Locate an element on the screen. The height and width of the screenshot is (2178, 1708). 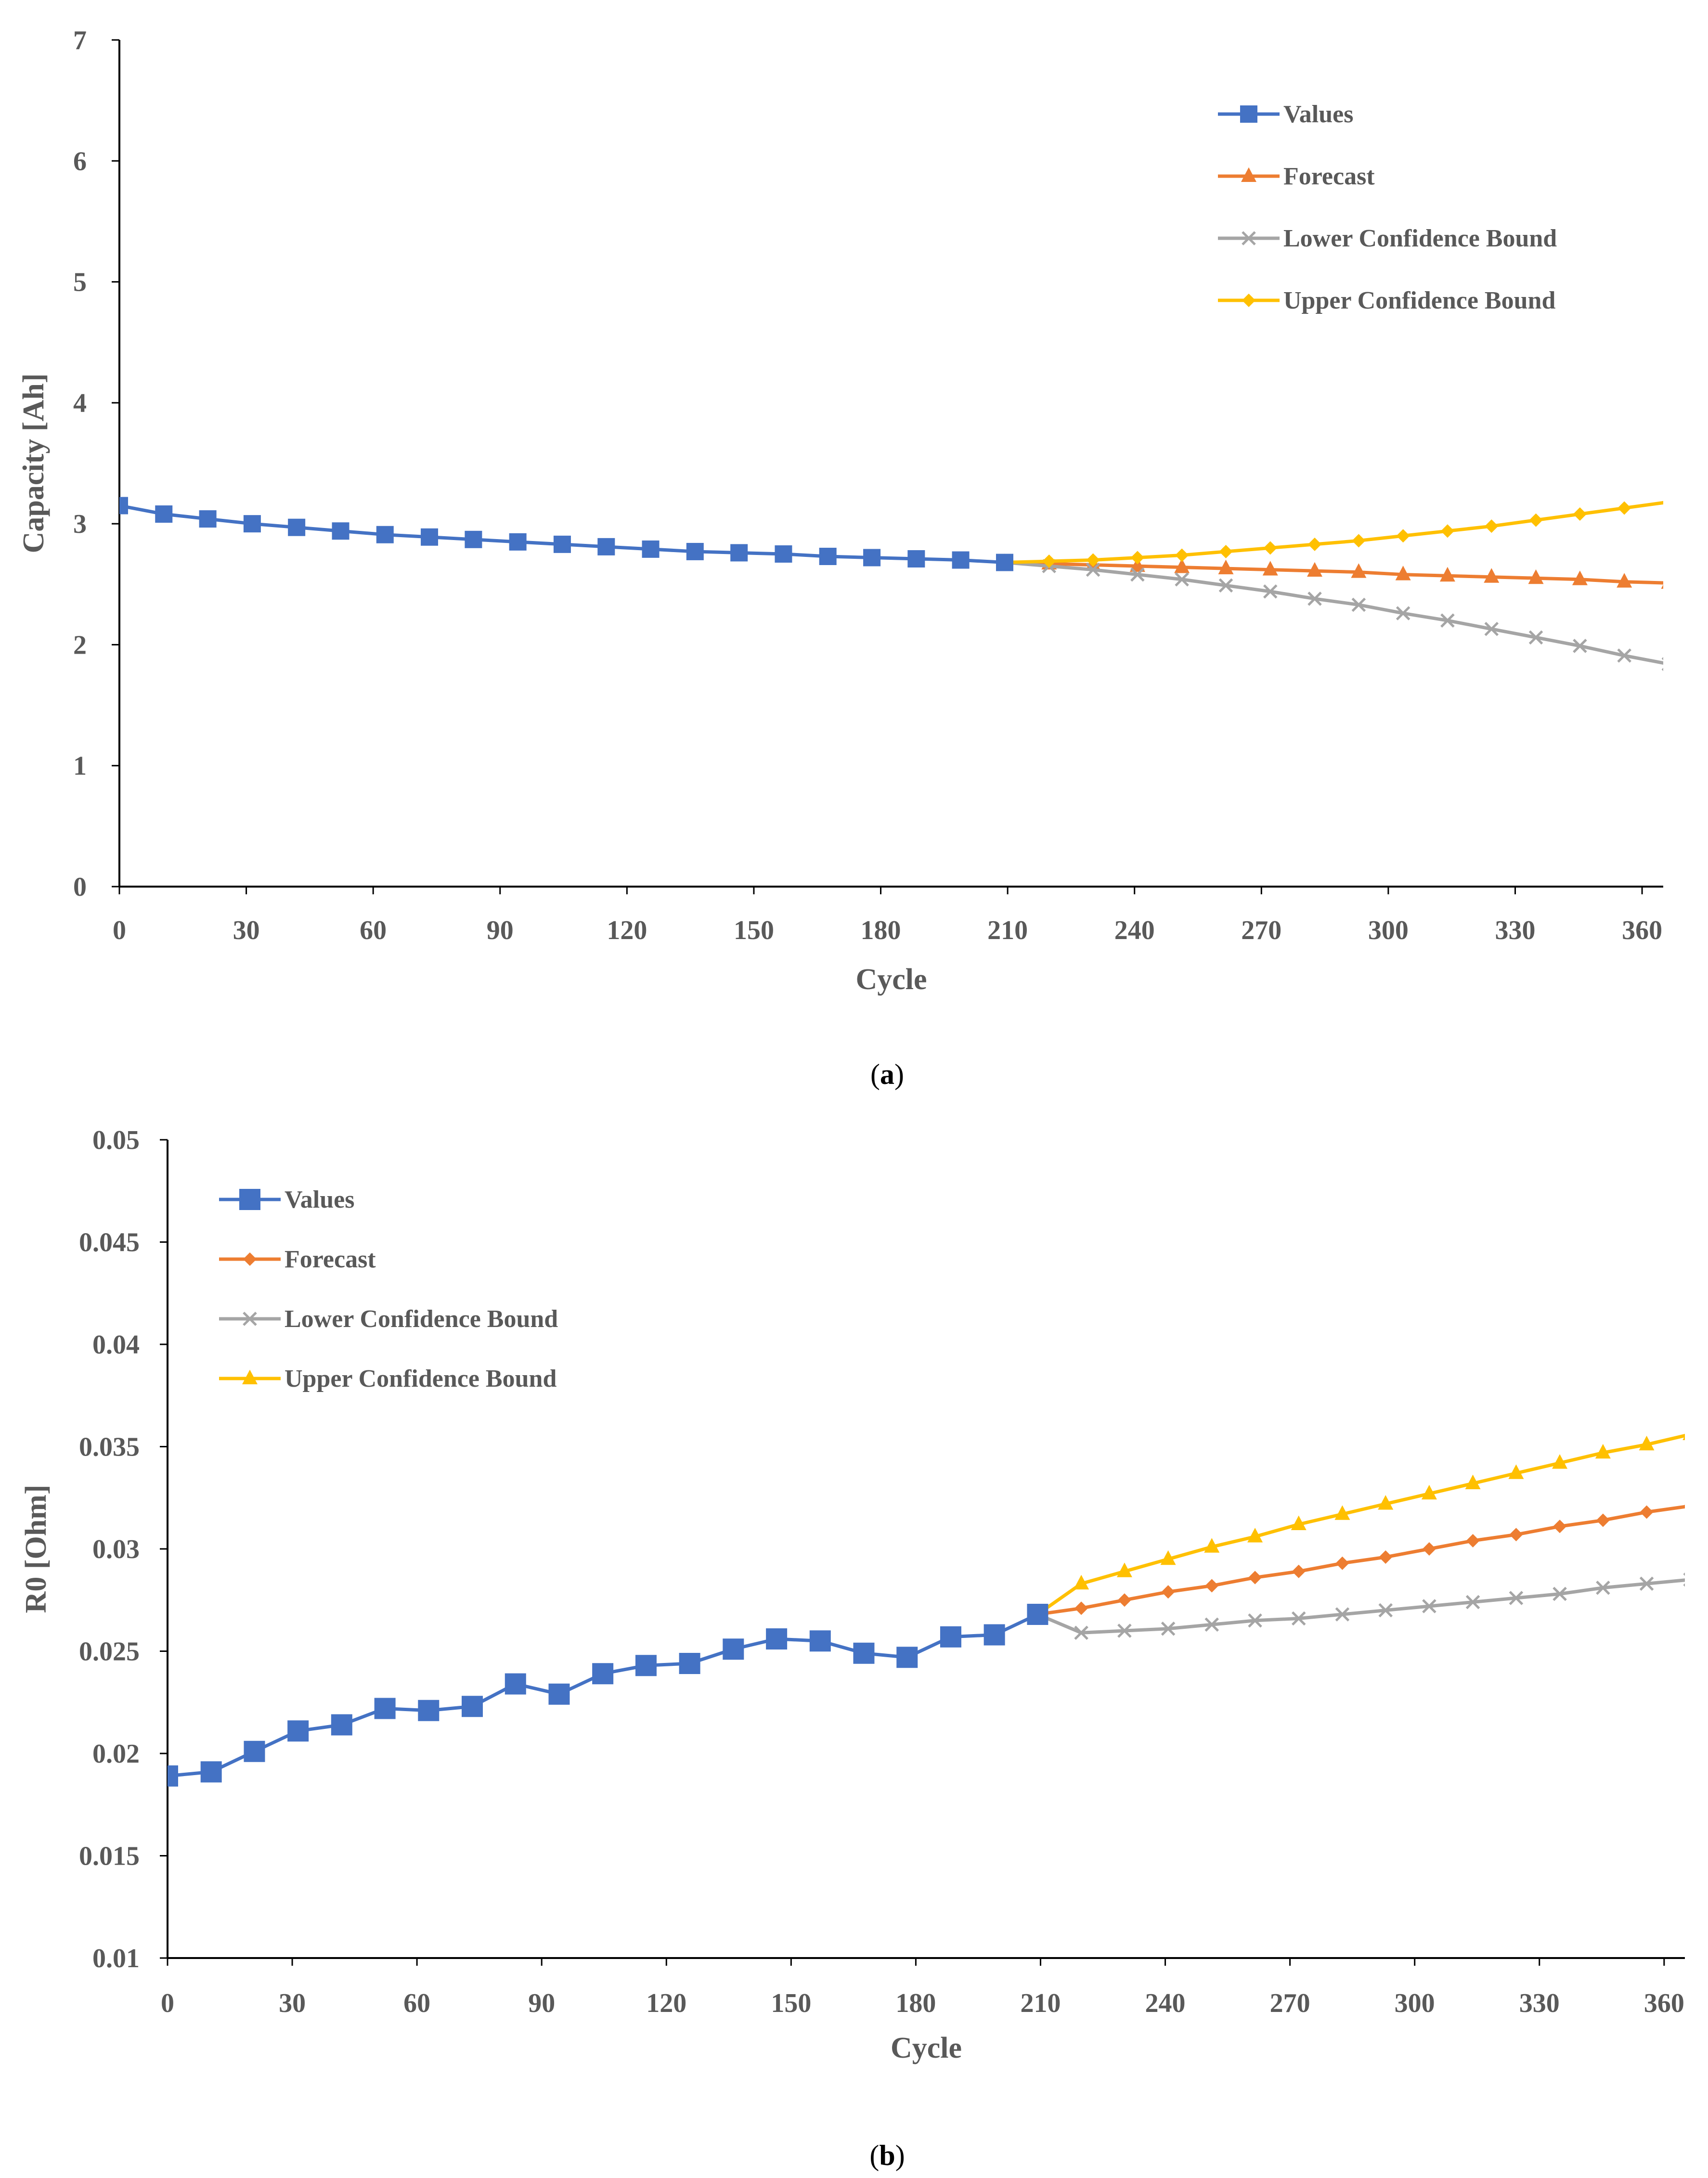
y-tick-label: 7 is located at coordinates (80, 40).